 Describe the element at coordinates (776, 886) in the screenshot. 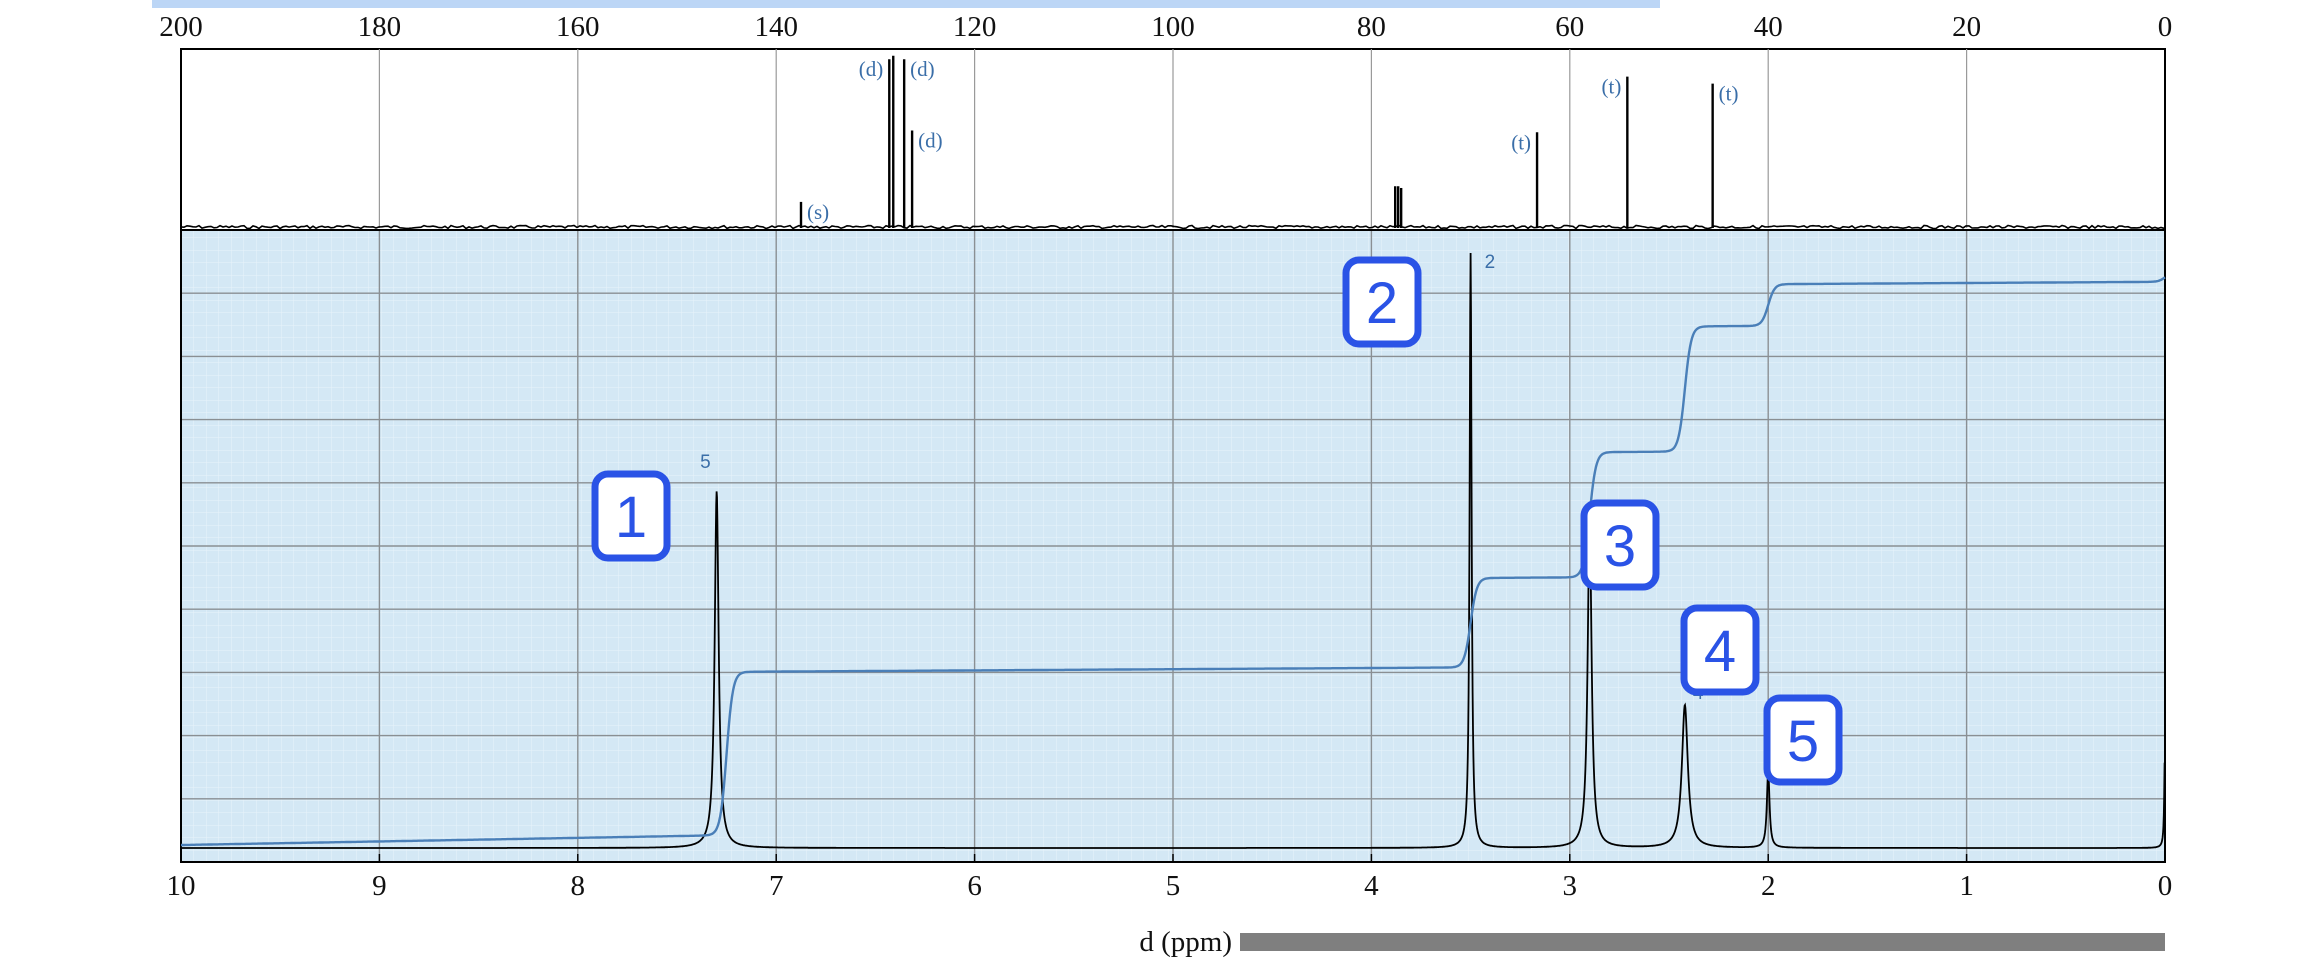

I see `h1-tick-label: 7` at that location.